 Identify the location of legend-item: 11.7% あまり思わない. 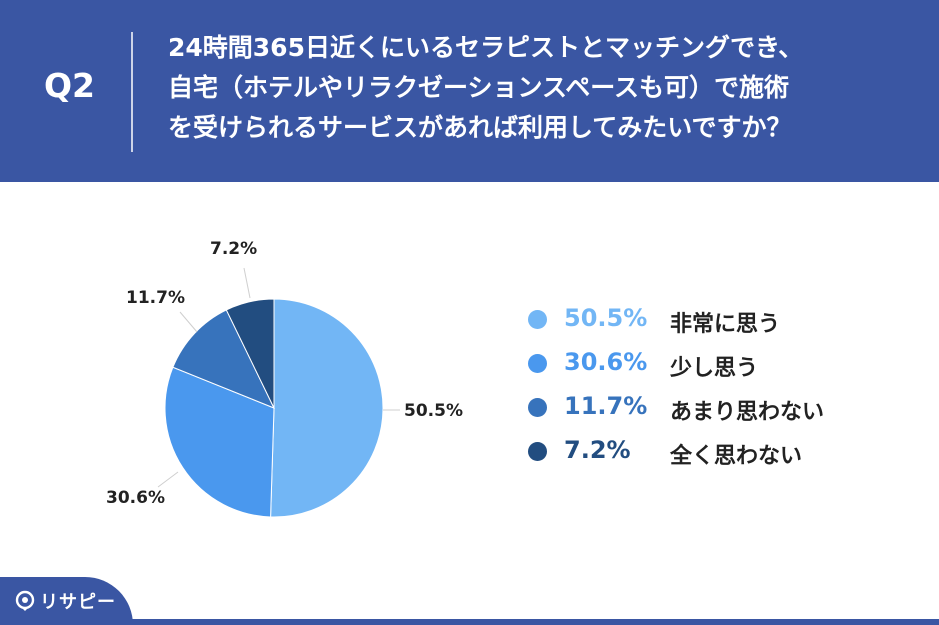
(718, 408).